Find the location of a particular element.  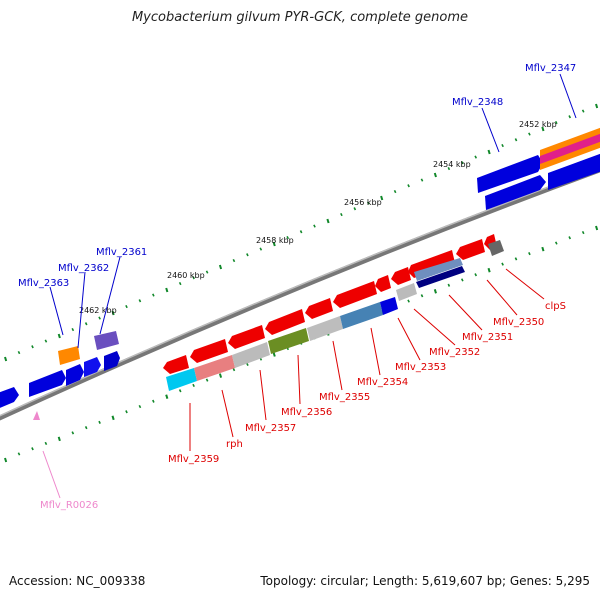

gene-label-rph: rph is located at coordinates (234, 444).